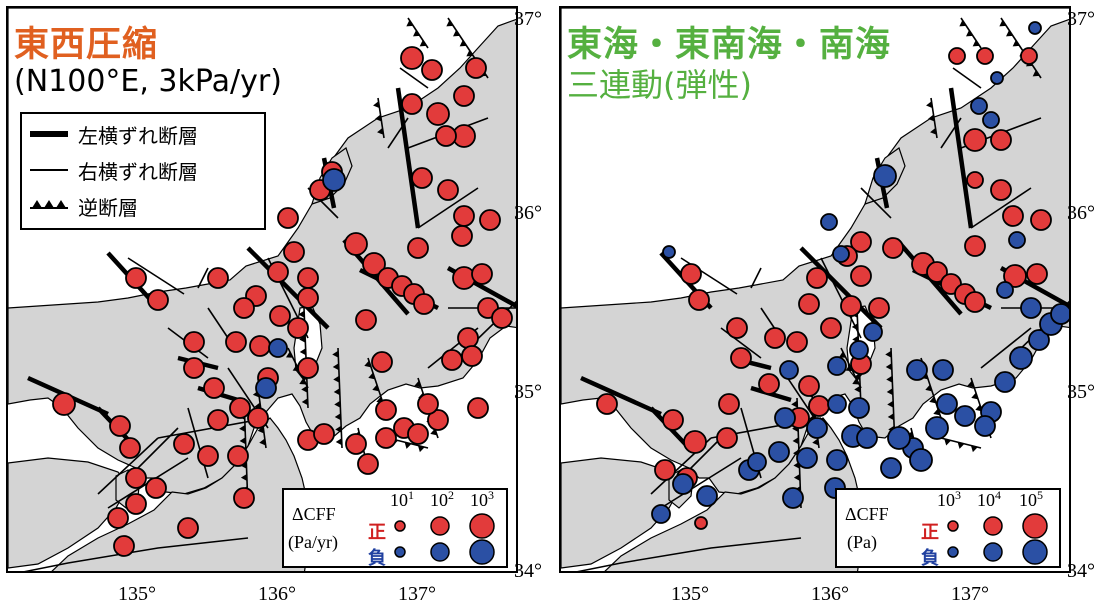  I want to click on lat-label-35: 35°, so click(528, 392).